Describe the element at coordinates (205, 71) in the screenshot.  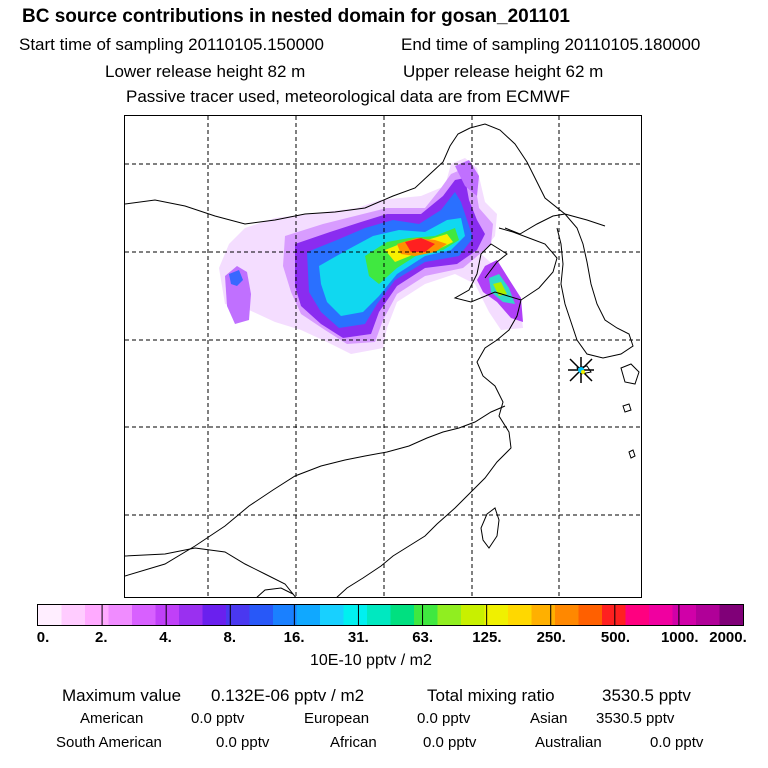
I see `lower-release-height: Lower release height 82 m` at that location.